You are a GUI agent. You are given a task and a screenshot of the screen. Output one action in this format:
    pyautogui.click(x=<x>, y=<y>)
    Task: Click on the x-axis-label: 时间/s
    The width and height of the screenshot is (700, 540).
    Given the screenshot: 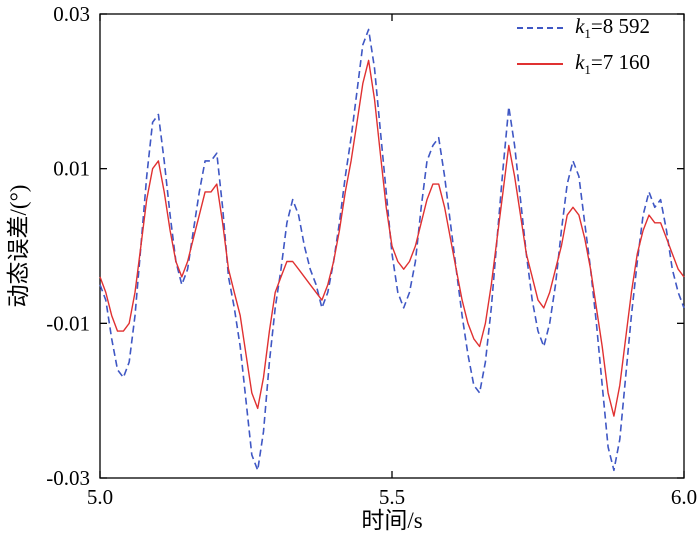 What is the action you would take?
    pyautogui.click(x=391, y=520)
    